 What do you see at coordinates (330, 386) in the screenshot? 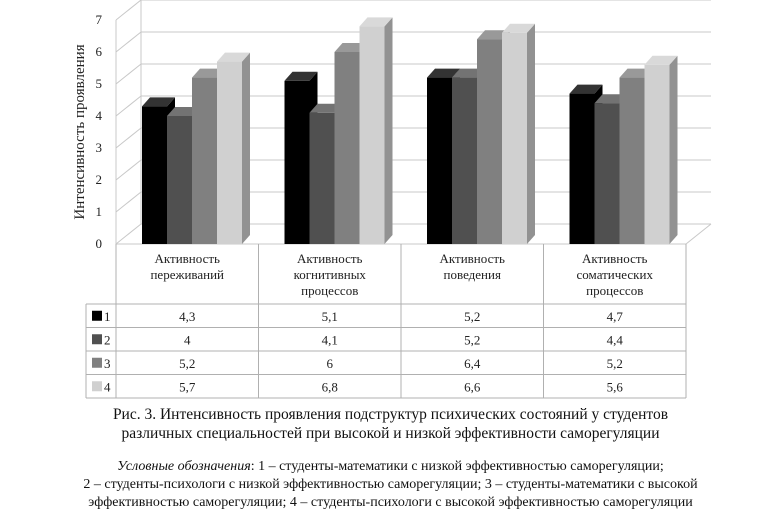
I see `data-label: 6,8` at bounding box center [330, 386].